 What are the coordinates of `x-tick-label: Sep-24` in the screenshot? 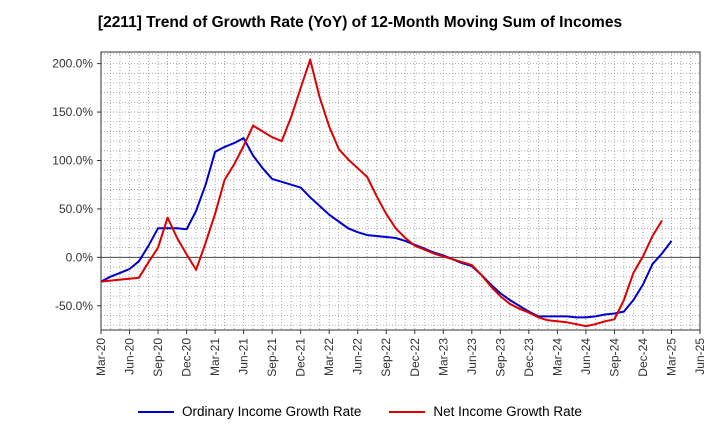 It's located at (614, 357).